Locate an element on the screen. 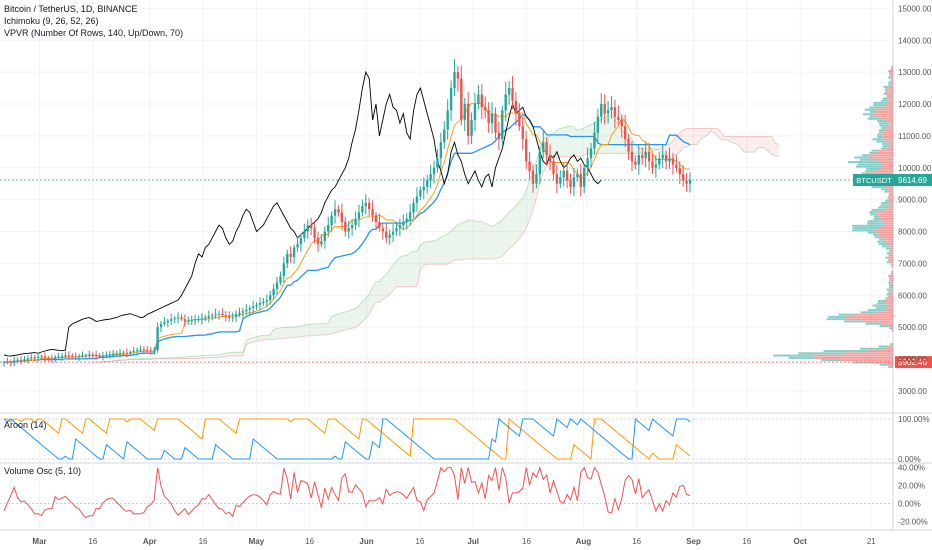  price-tick-label: 13000.00 is located at coordinates (915, 72).